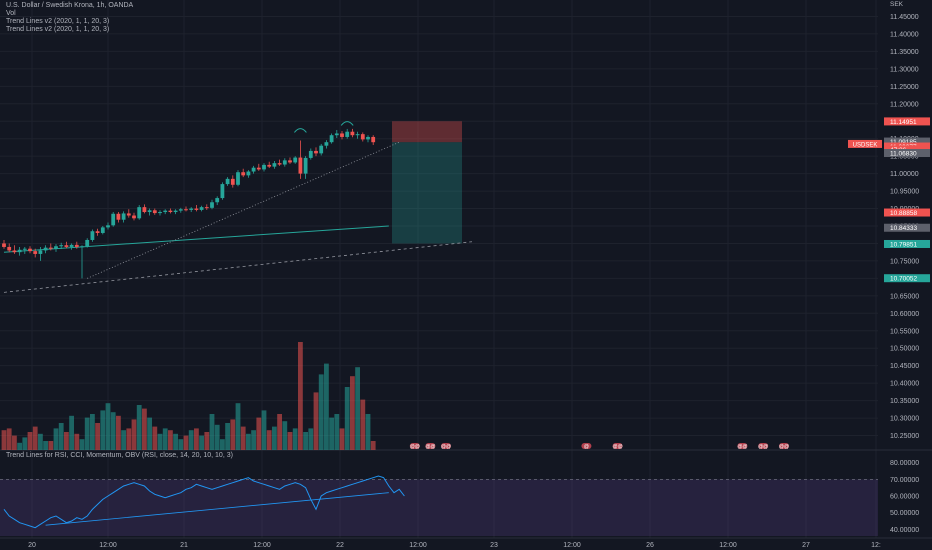  I want to click on dashed-trend-line, so click(238, 267).